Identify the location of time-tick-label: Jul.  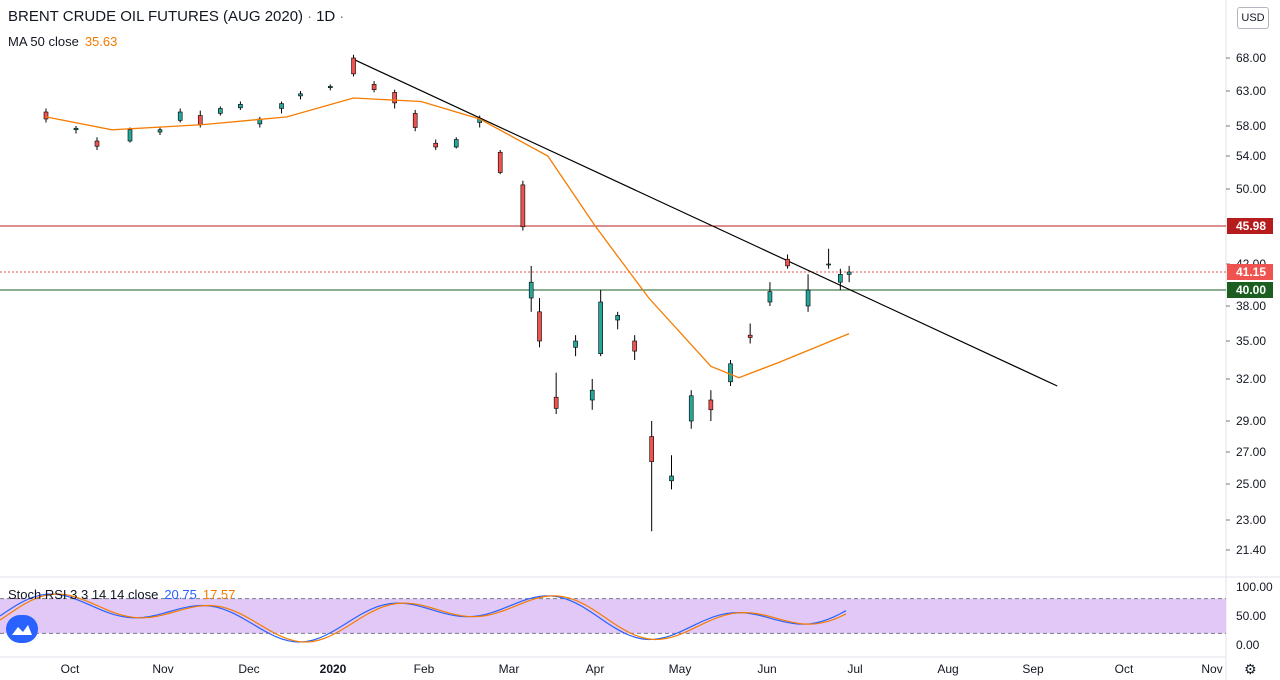
(854, 669).